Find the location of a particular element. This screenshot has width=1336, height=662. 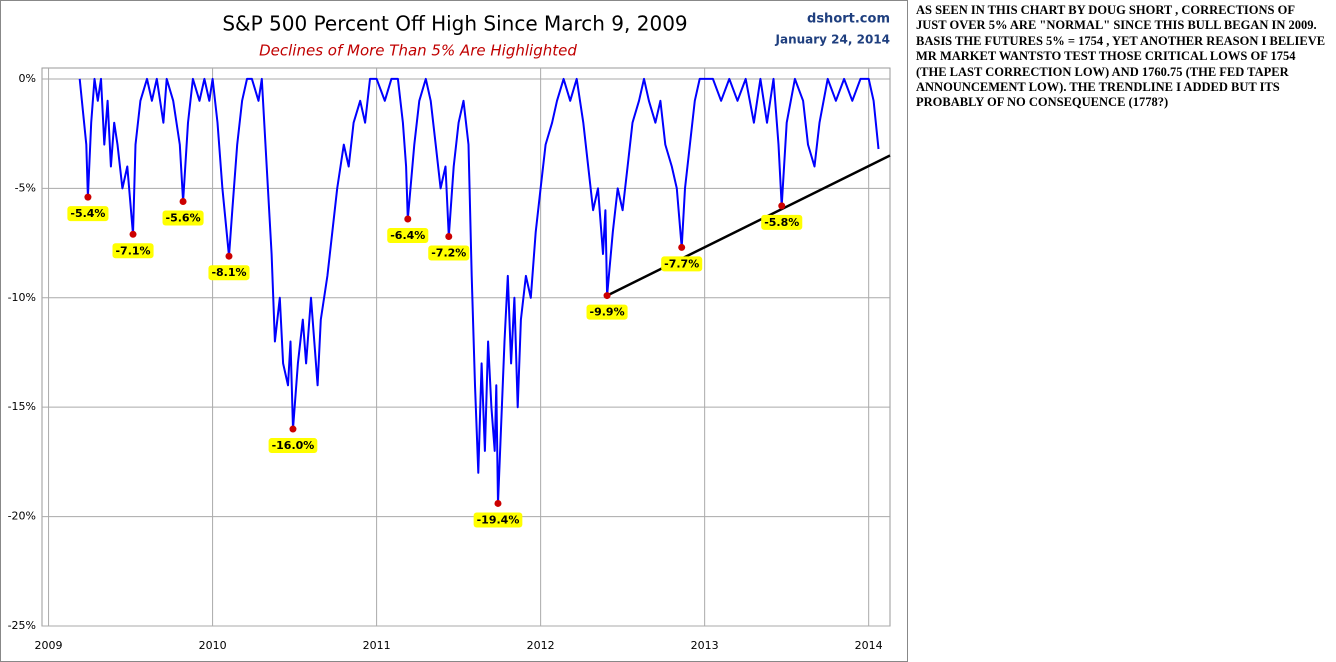

low-label-text: -8.1% is located at coordinates (228, 272).